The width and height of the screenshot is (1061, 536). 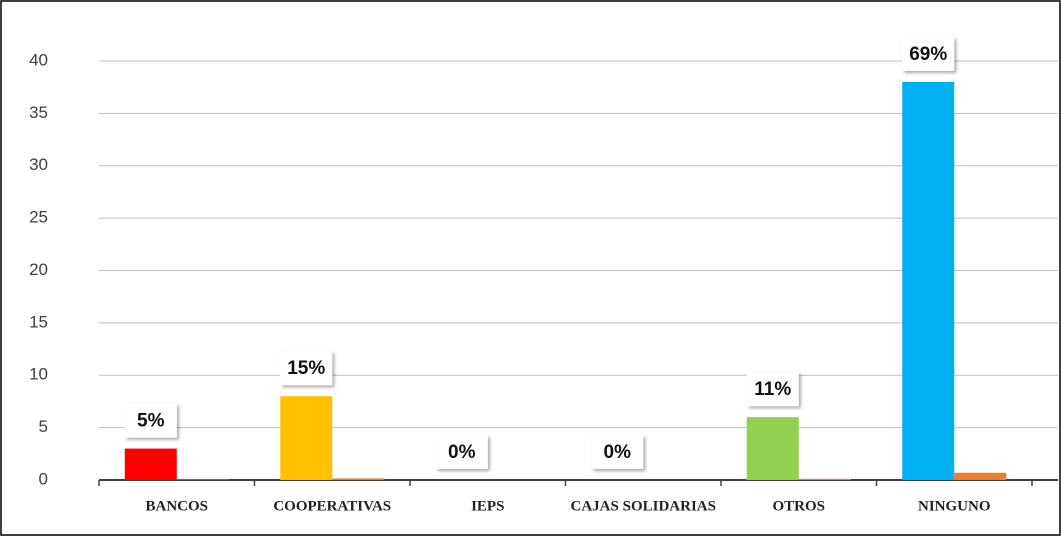 I want to click on x-tick-label: OTROS, so click(x=798, y=506).